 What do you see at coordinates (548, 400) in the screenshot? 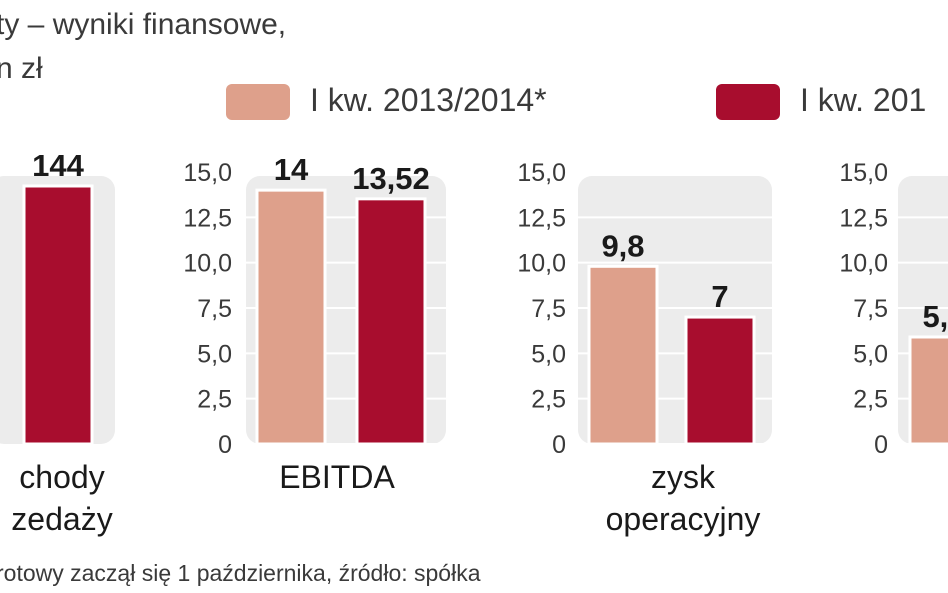
I see `y-tick-label-2-1: 2,5` at bounding box center [548, 400].